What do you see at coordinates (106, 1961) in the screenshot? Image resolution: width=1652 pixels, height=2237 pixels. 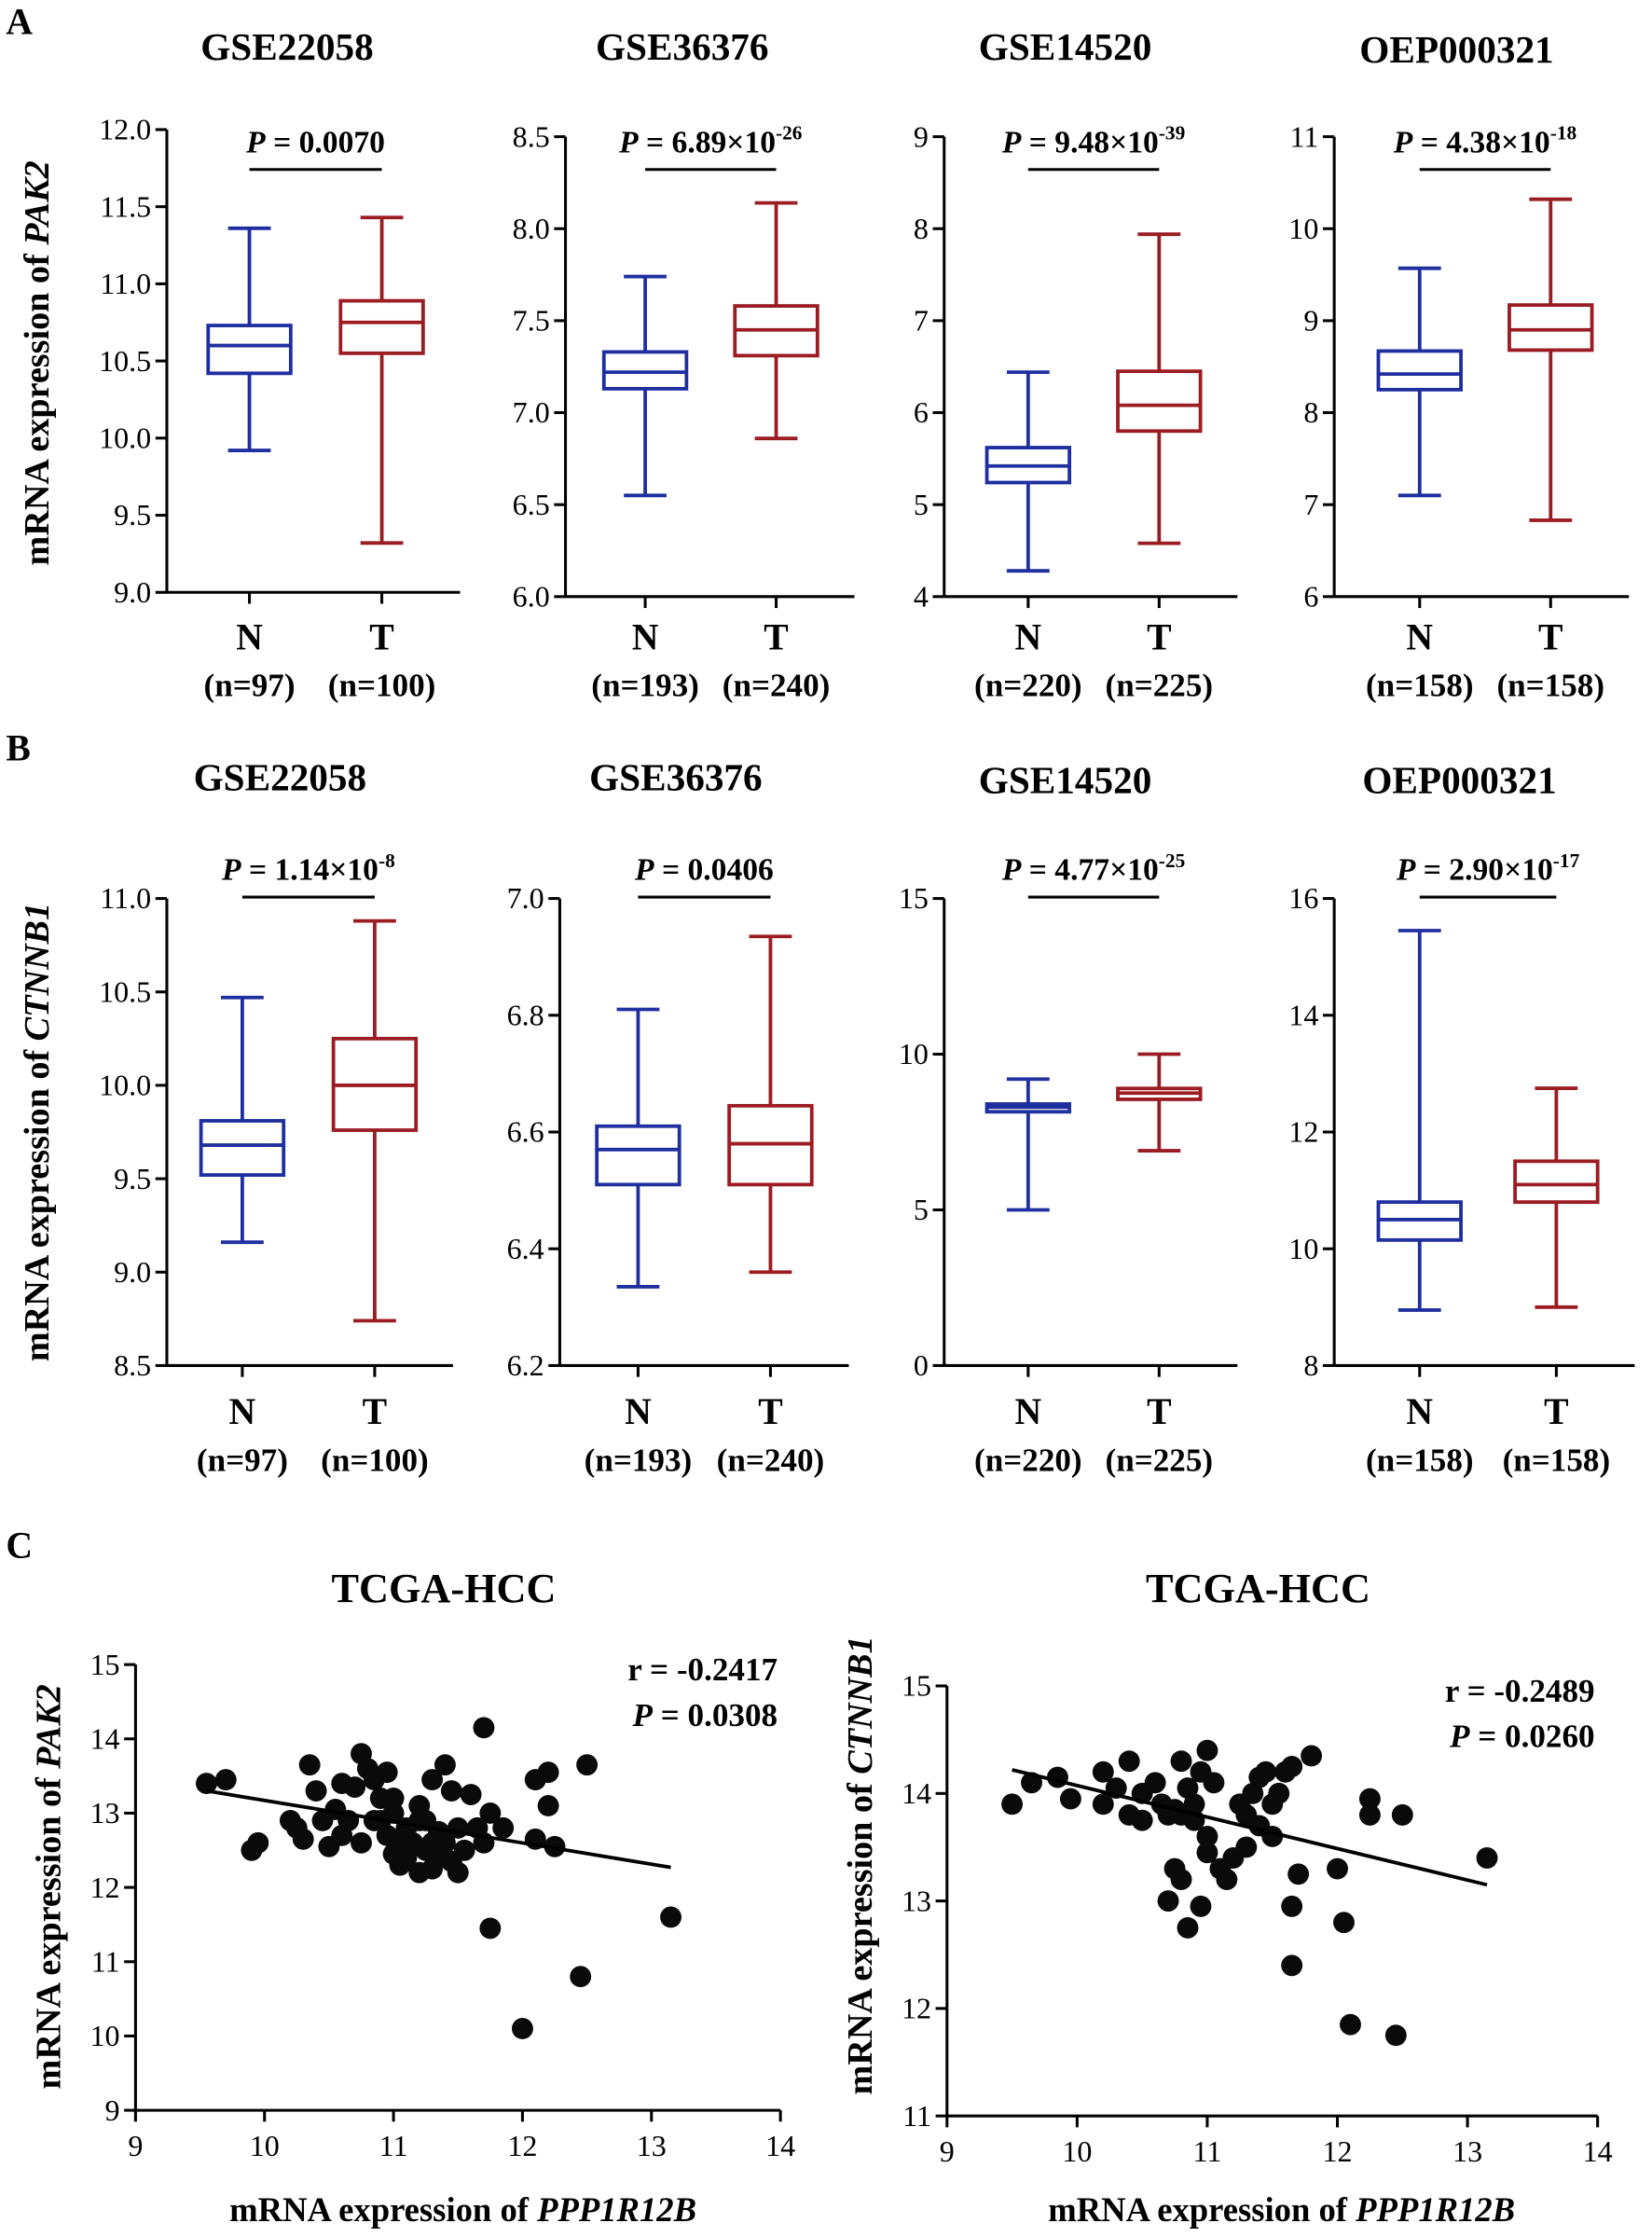 I see `y-tick-label: 11` at bounding box center [106, 1961].